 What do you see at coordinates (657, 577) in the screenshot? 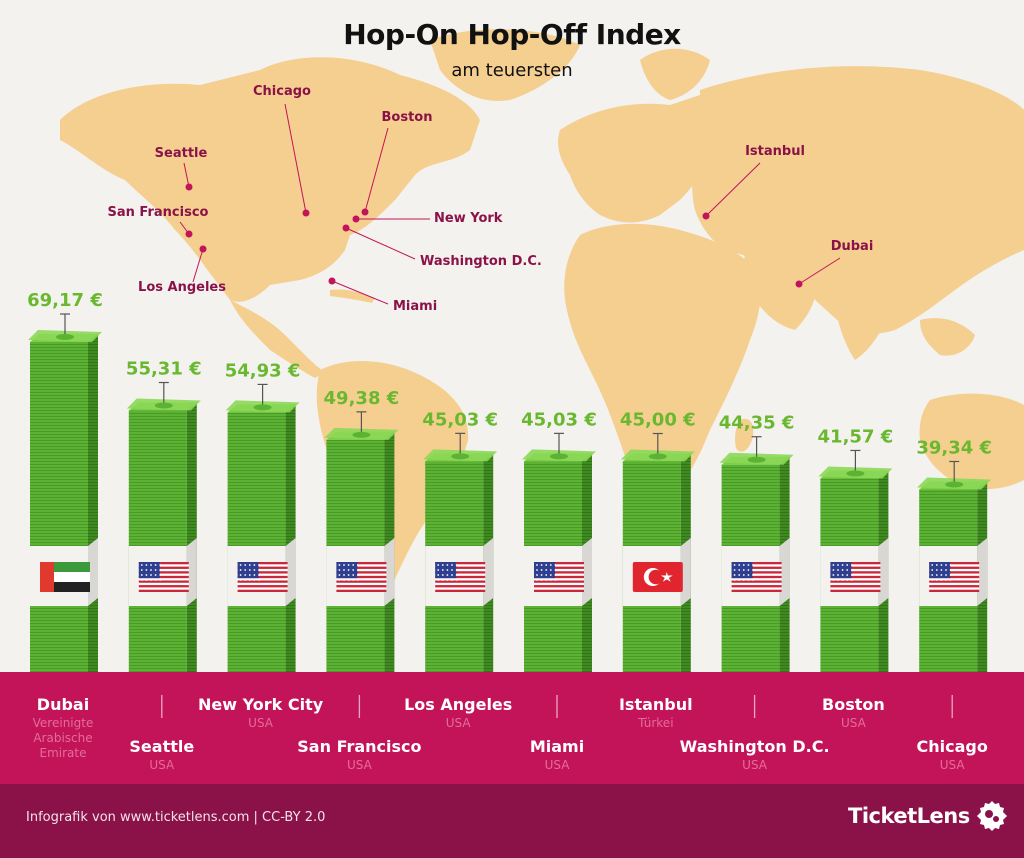
I see `turkey-flag-istanbul` at bounding box center [657, 577].